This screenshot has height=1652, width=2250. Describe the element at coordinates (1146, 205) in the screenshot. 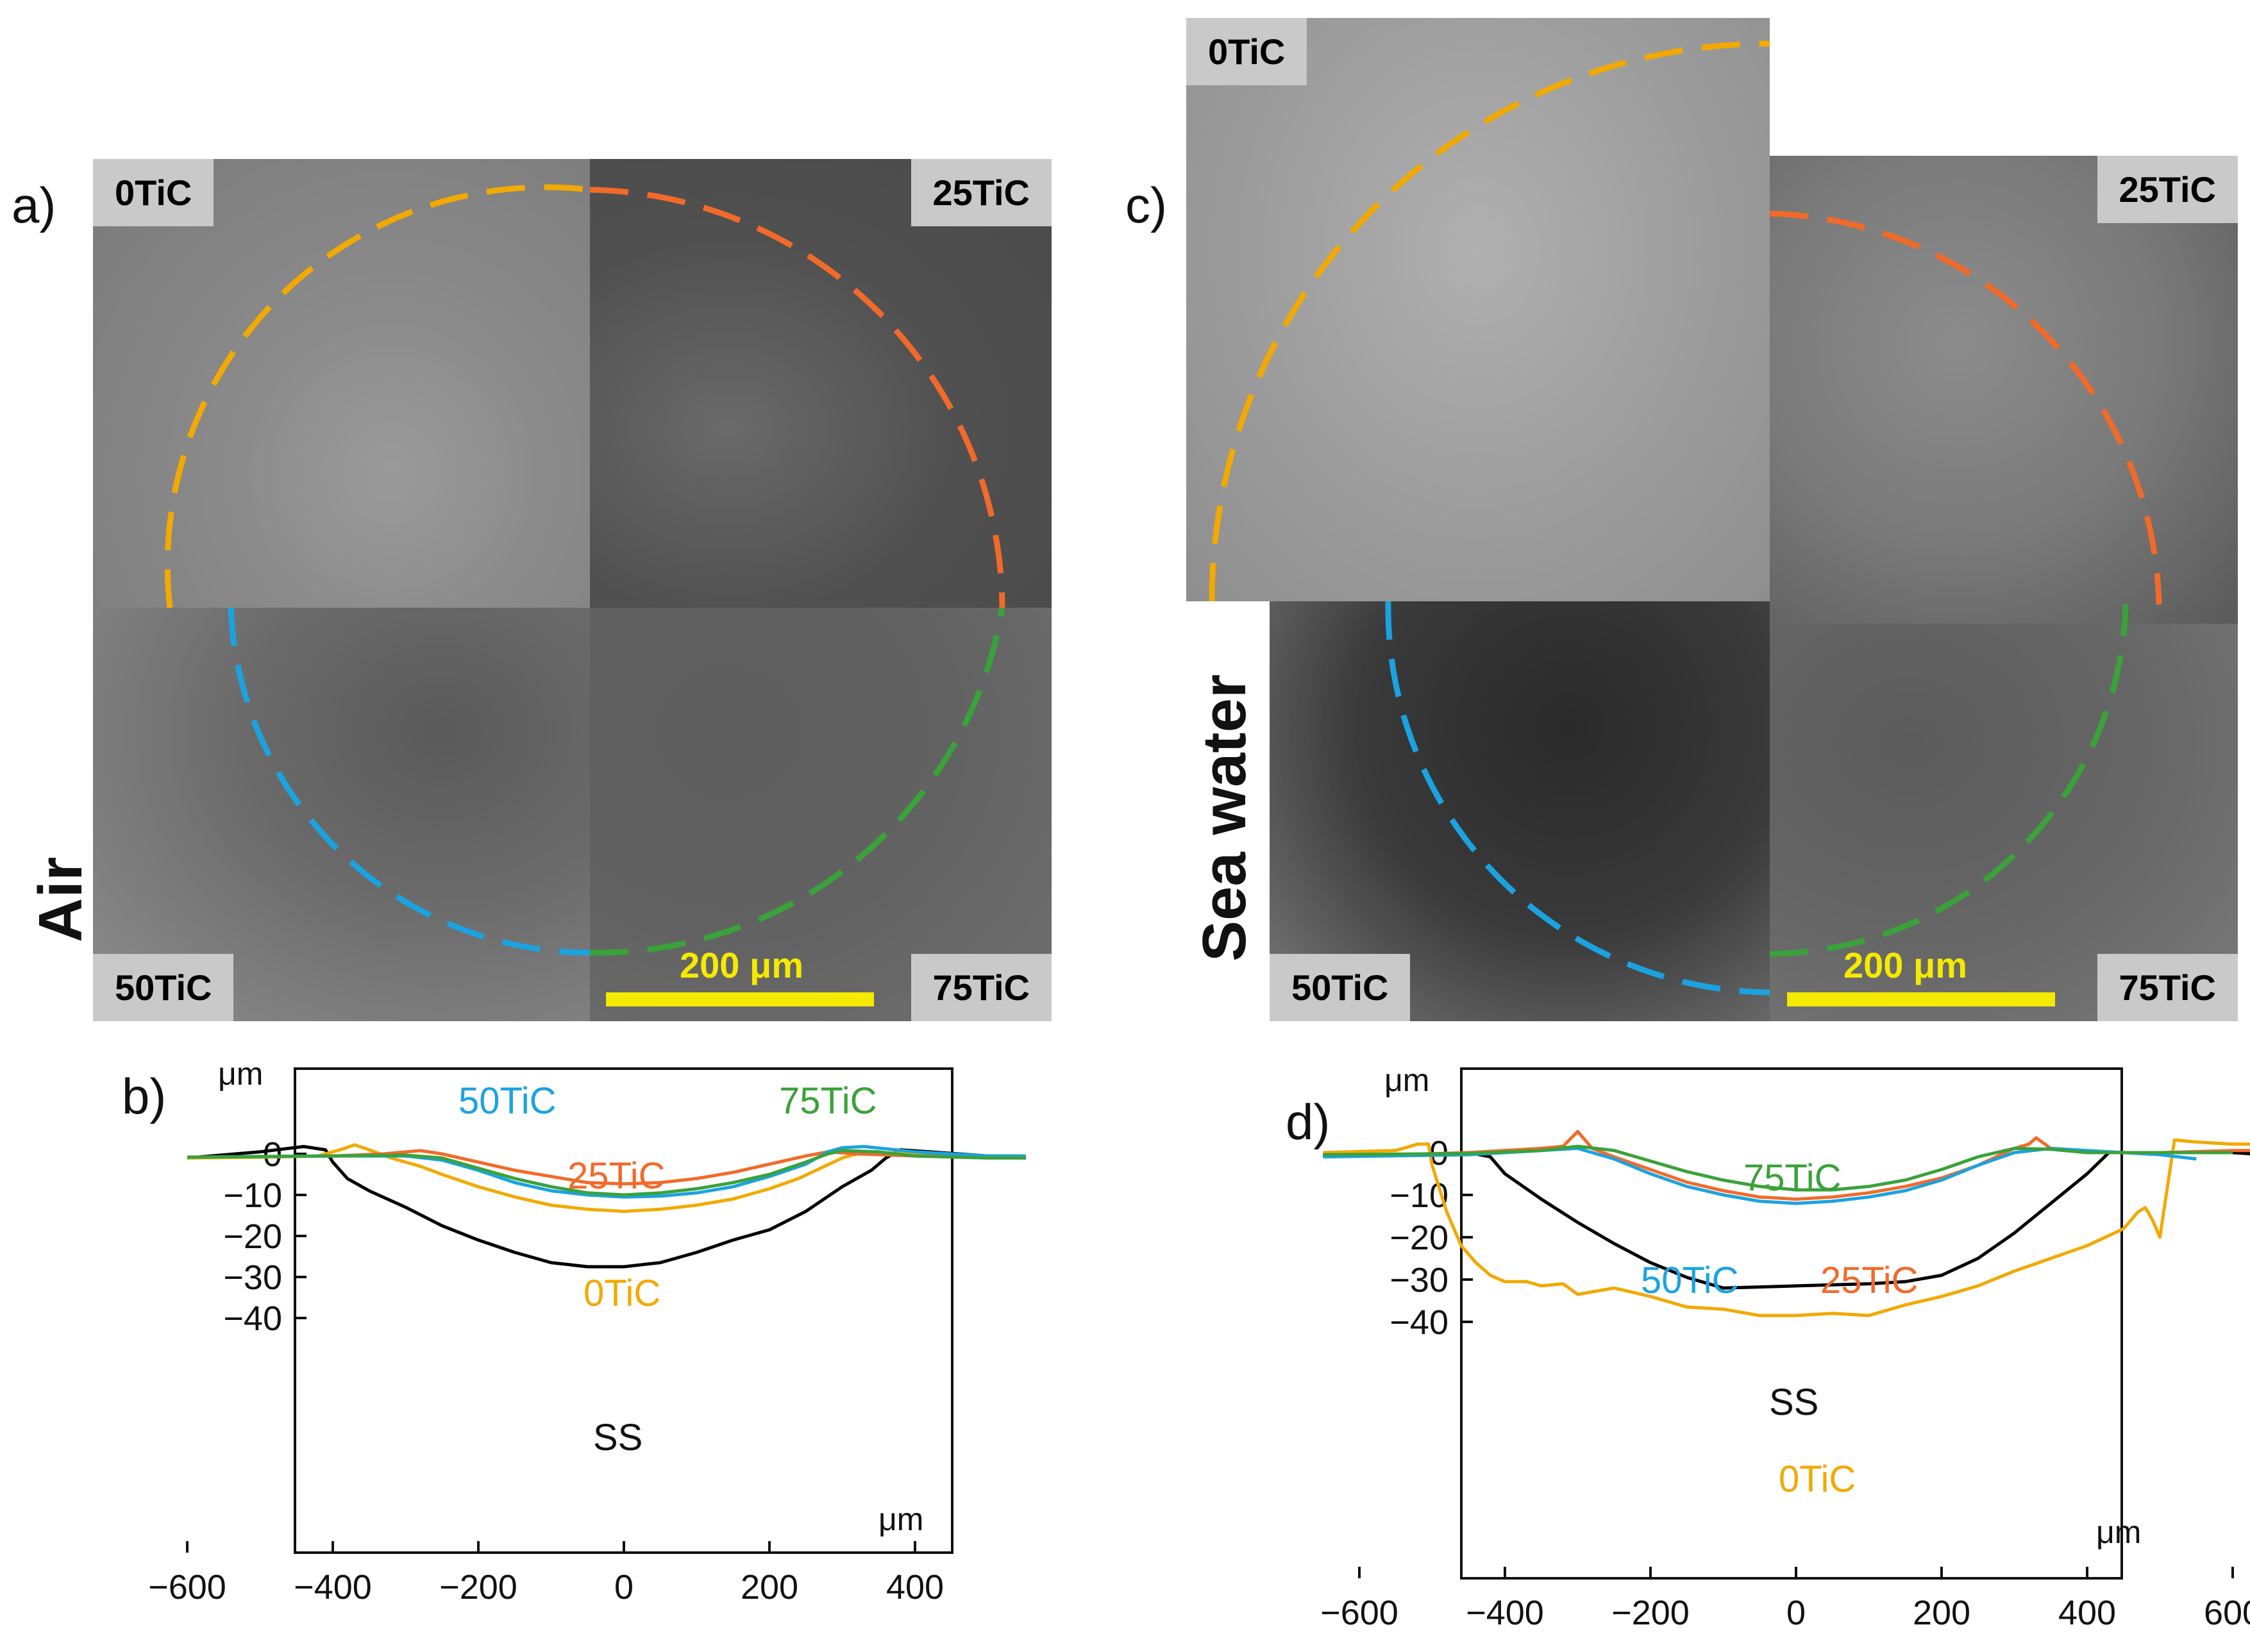

I see `panel-c-letter: c)` at that location.